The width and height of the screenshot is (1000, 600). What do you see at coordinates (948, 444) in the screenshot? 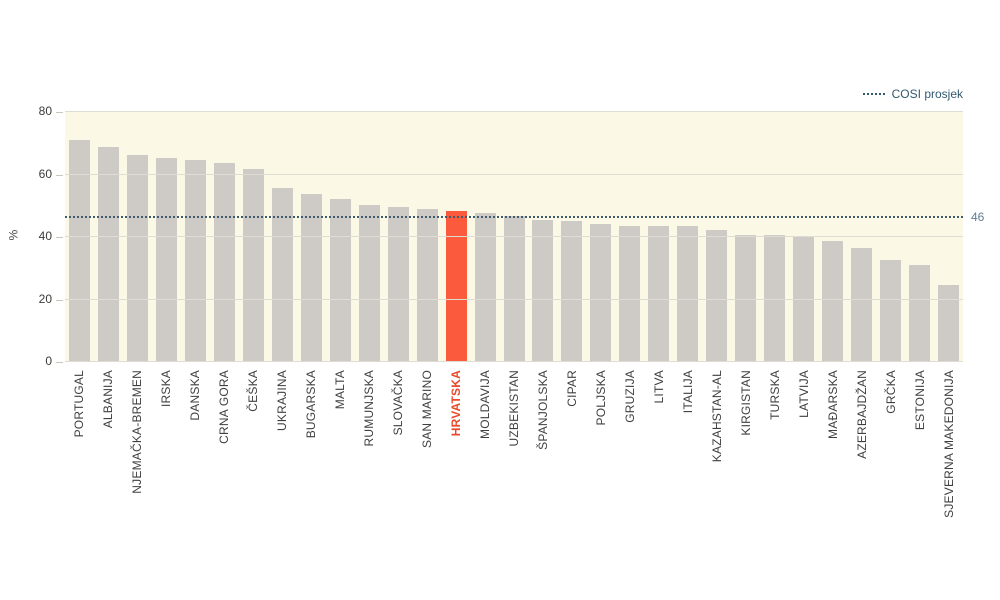
I see `x-label-sjeverna-makedonija: SJEVERNA MAKEDONIJA` at bounding box center [948, 444].